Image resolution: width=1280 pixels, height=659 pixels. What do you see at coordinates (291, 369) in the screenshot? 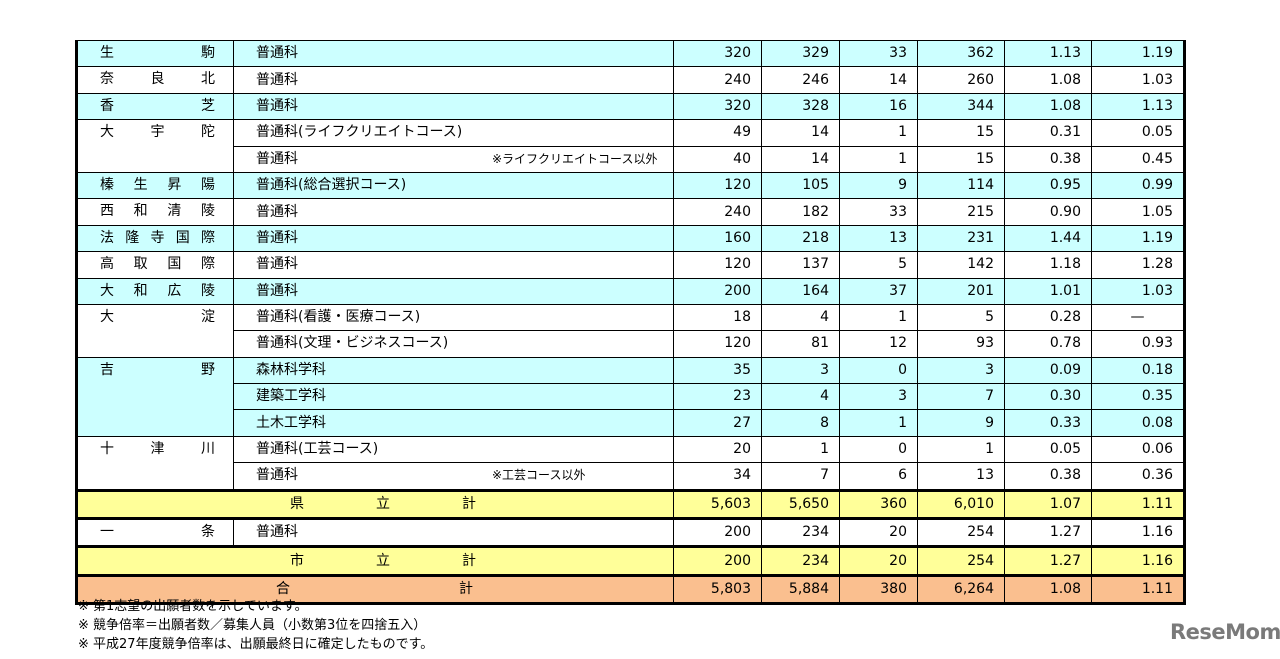
I see `course-label: 森林科学科` at bounding box center [291, 369].